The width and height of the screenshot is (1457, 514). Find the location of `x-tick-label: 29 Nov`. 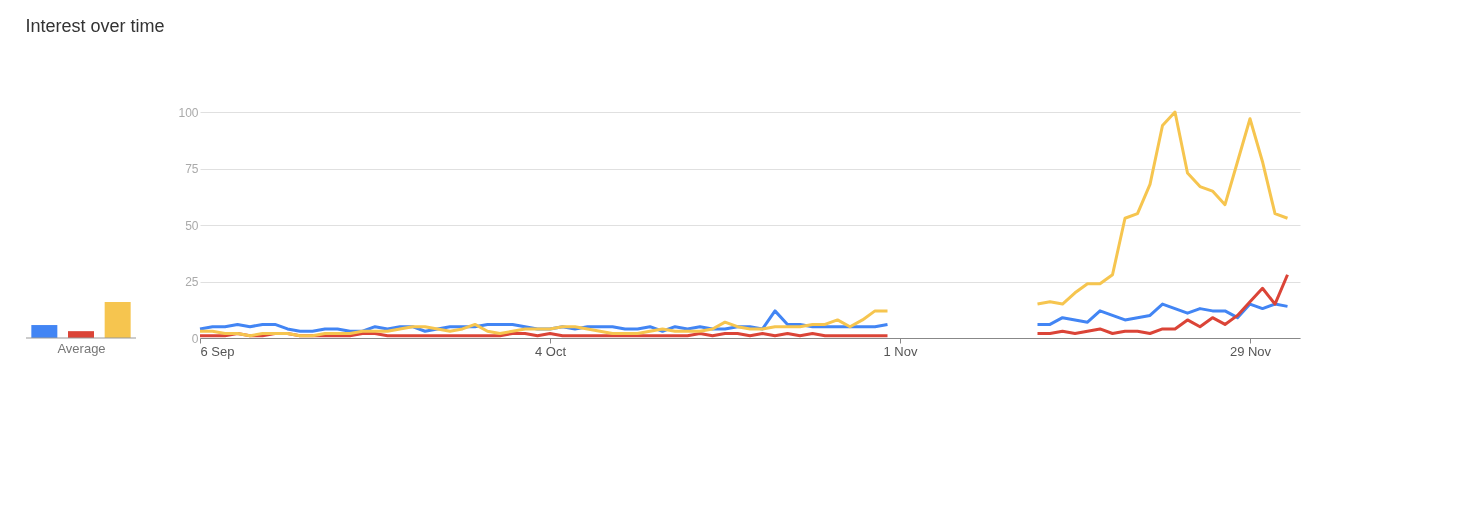

x-tick-label: 29 Nov is located at coordinates (1250, 351).